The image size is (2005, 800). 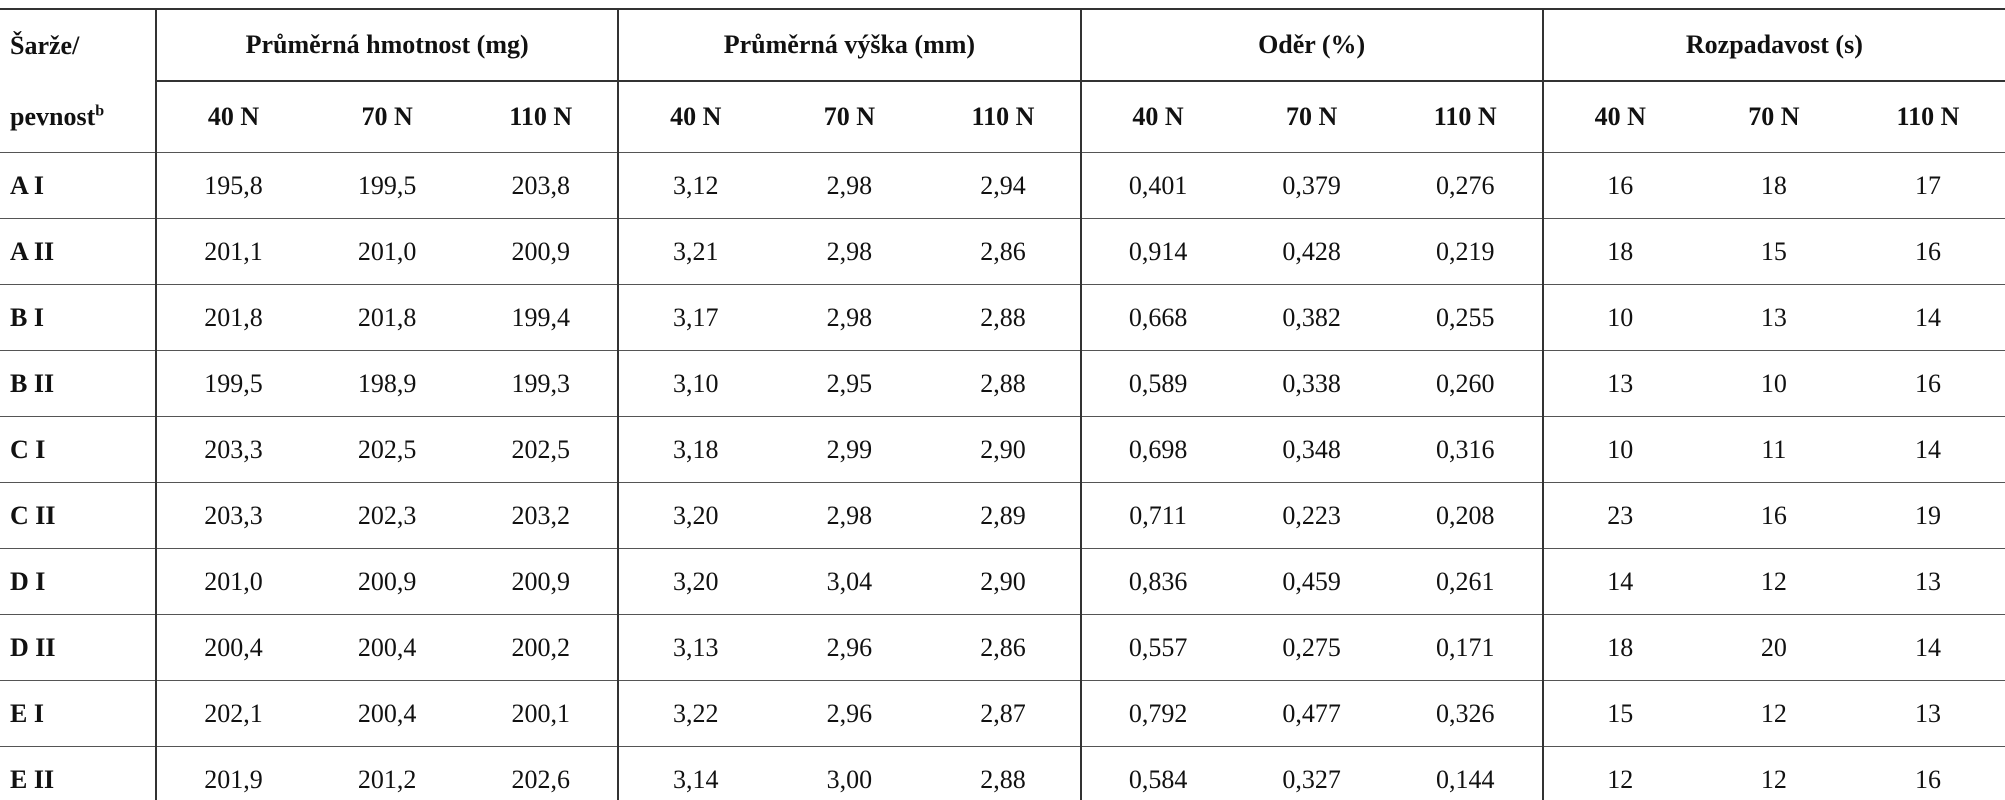 What do you see at coordinates (541, 647) in the screenshot?
I see `cell: 200,2` at bounding box center [541, 647].